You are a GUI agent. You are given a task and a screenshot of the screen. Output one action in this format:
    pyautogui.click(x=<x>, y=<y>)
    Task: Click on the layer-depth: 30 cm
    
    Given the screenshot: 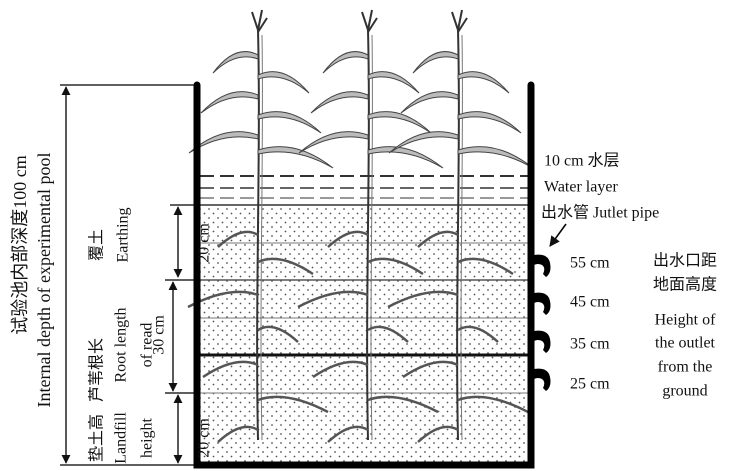 What is the action you would take?
    pyautogui.click(x=159, y=335)
    